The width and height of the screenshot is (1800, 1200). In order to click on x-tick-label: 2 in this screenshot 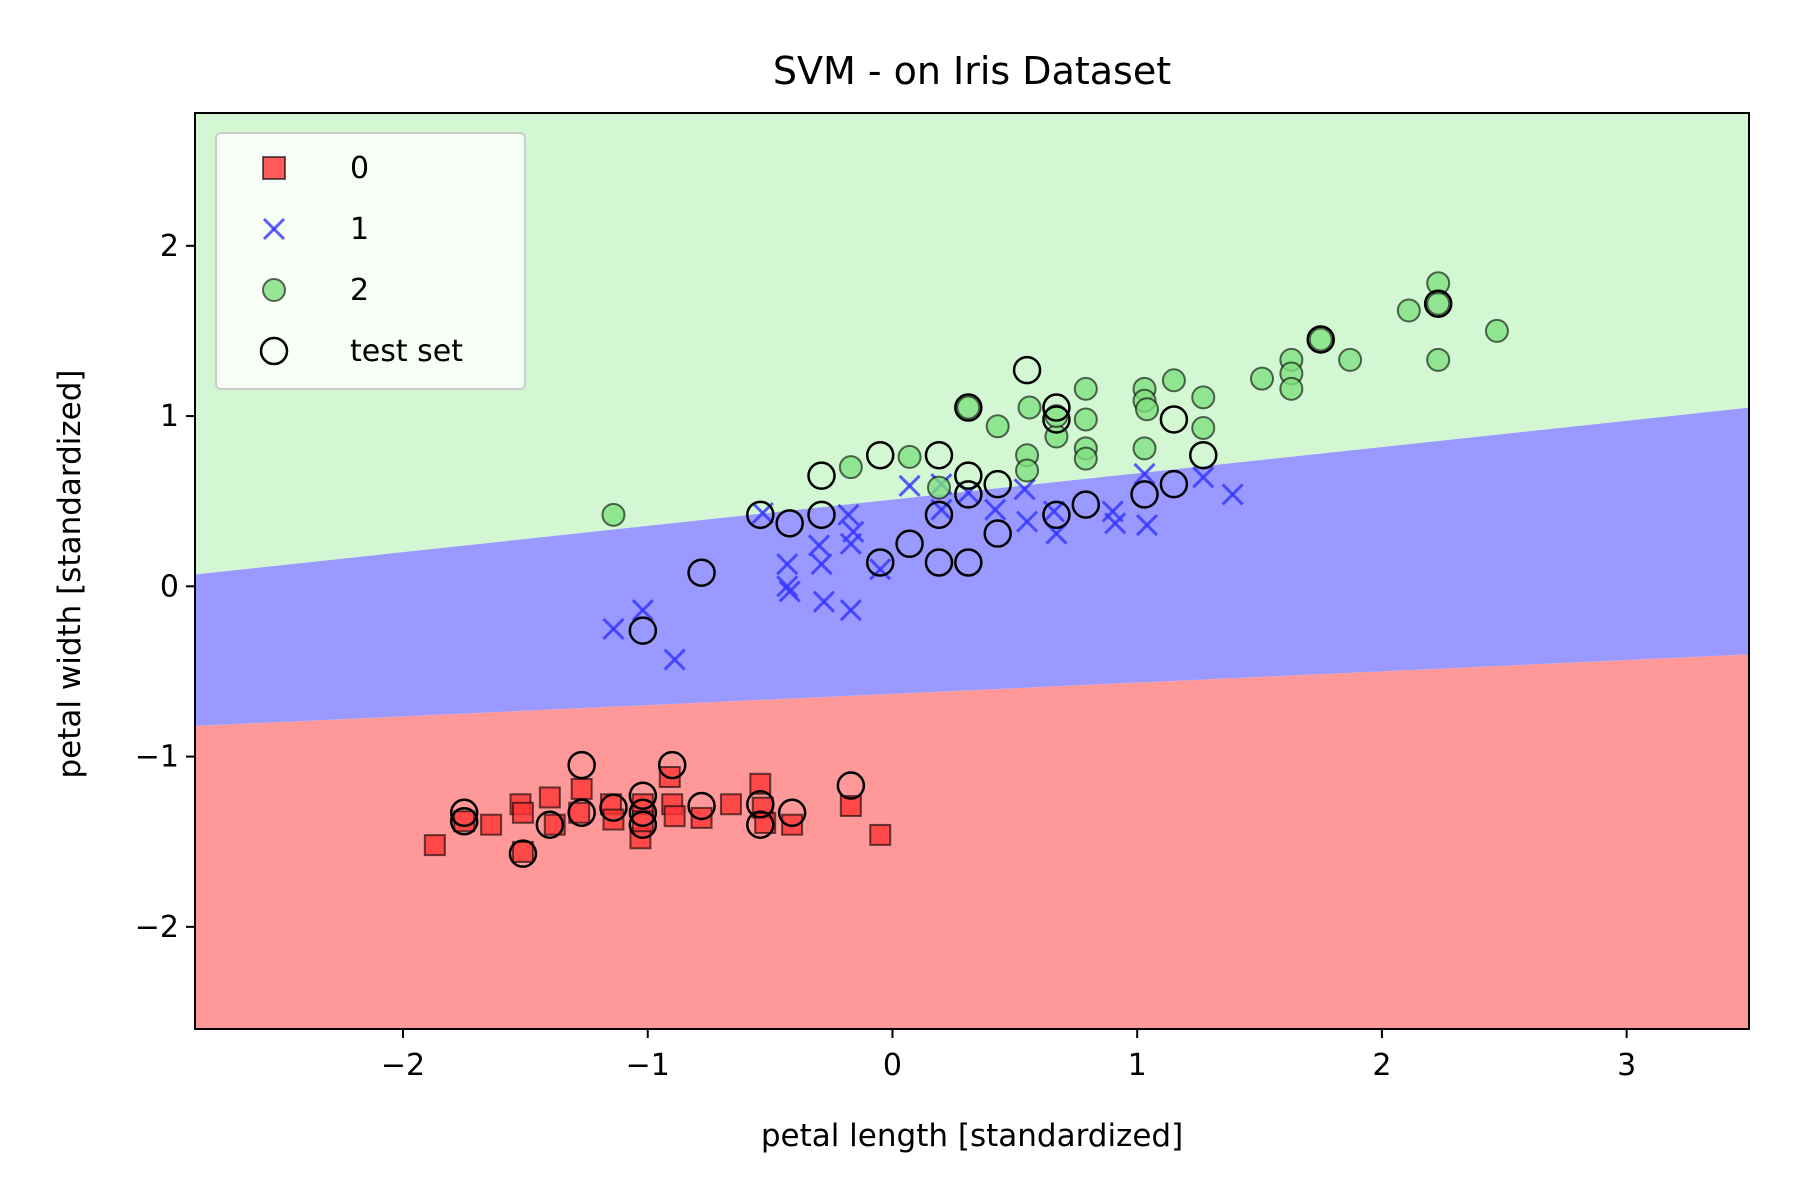, I will do `click(1381, 1065)`.